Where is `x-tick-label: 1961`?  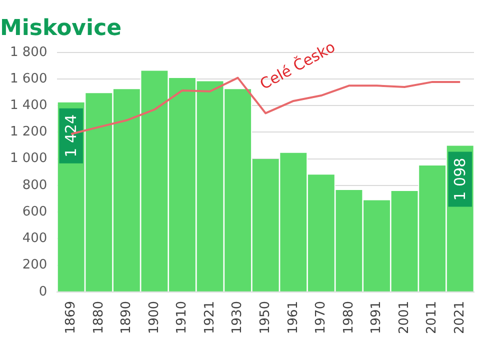 x-tick-label: 1961 is located at coordinates (293, 317).